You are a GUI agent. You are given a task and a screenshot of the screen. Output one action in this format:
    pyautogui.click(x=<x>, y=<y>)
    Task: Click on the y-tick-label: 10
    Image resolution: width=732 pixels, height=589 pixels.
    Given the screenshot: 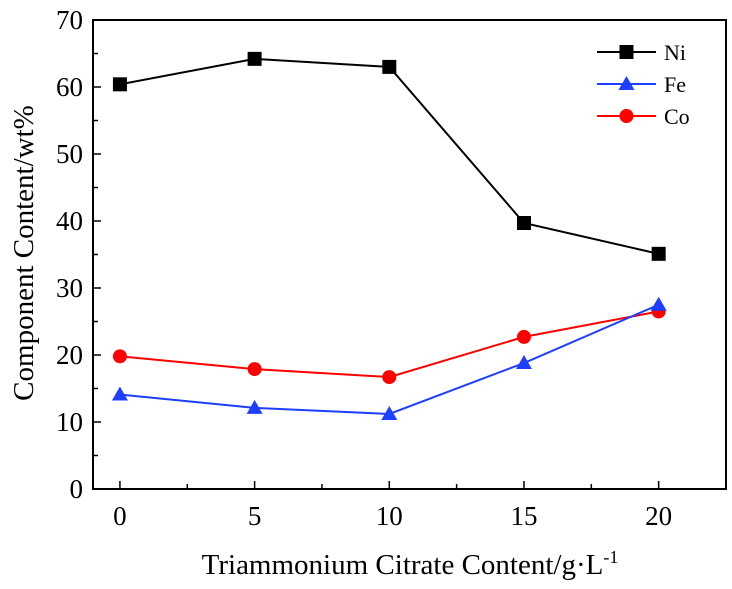 What is the action you would take?
    pyautogui.click(x=69, y=422)
    